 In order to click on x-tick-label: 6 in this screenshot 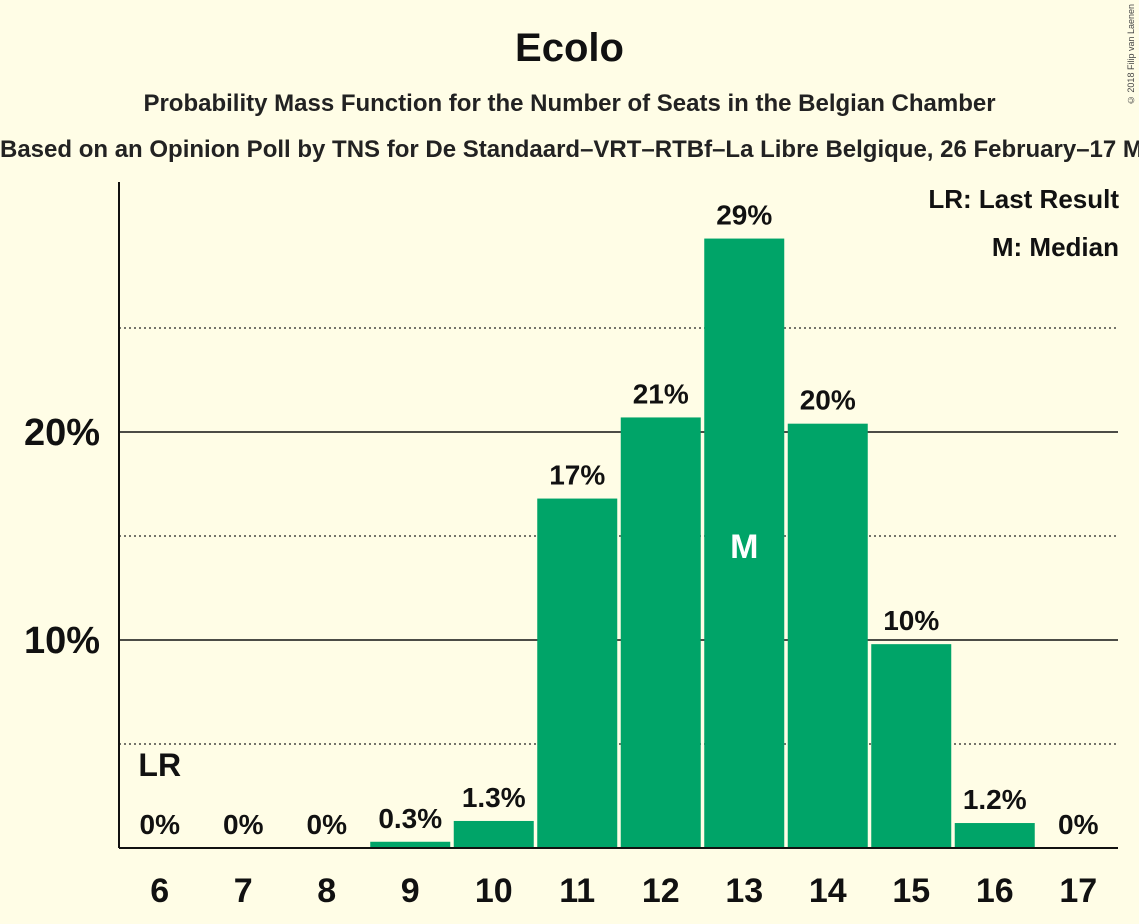, I will do `click(159, 891)`.